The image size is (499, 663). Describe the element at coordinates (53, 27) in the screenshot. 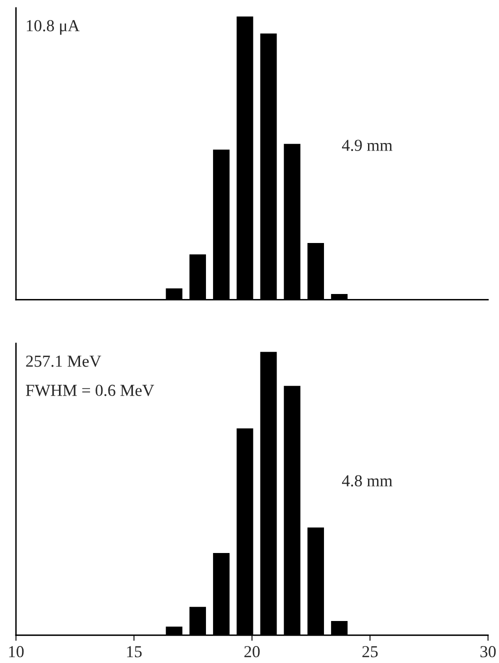

I see `annotation: 10.8 μA` at that location.